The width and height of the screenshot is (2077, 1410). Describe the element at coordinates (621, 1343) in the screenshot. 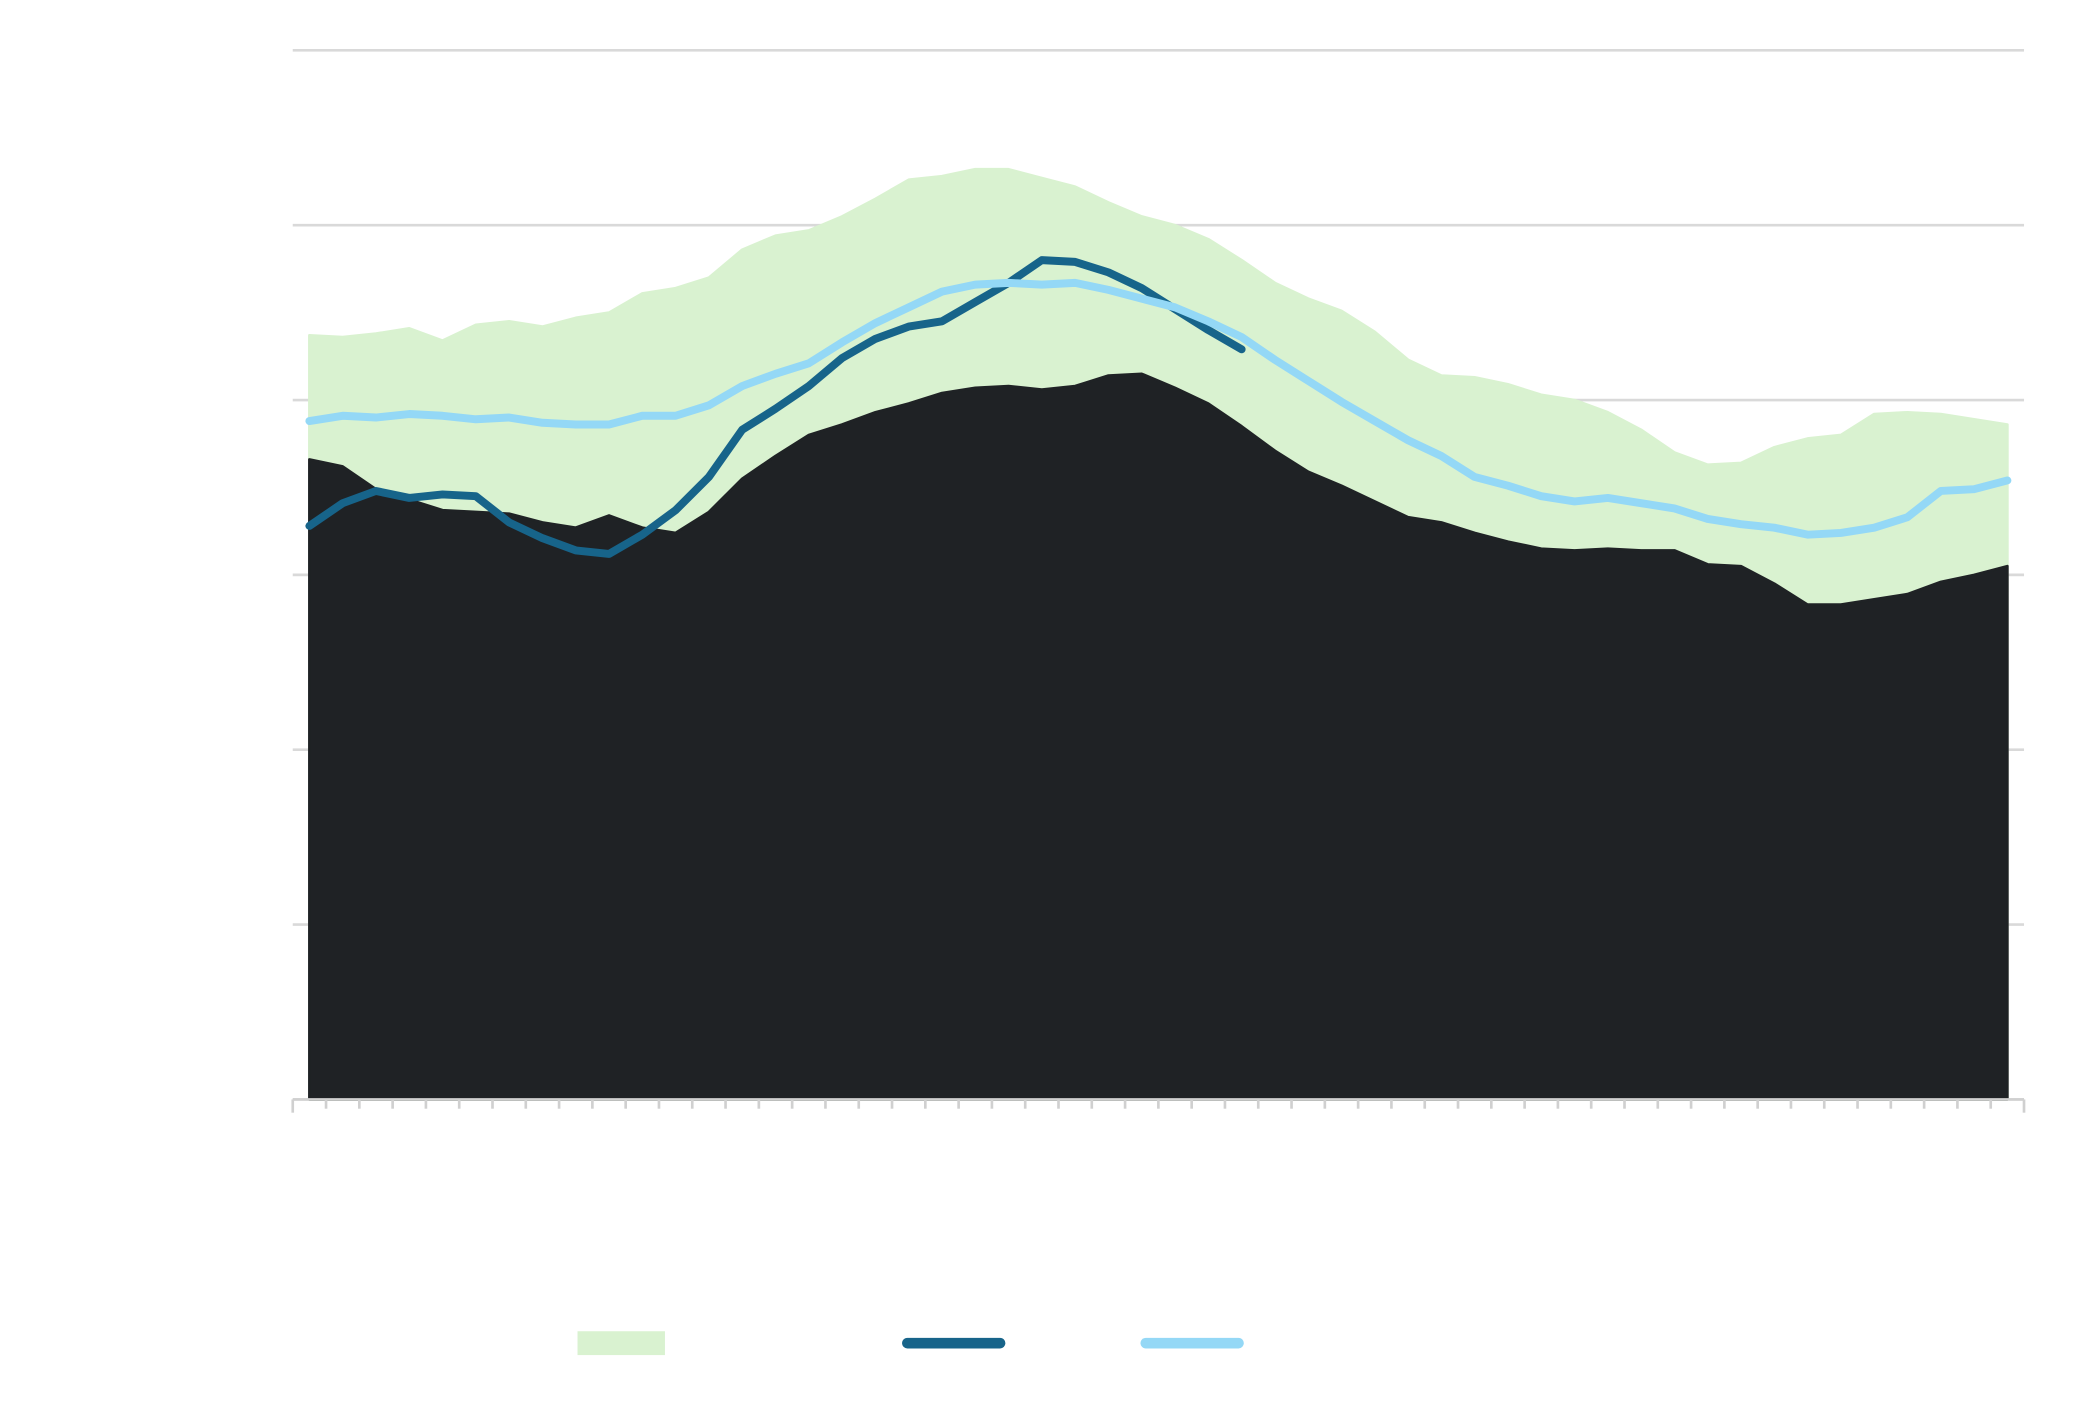

I see `legend-swatch` at that location.